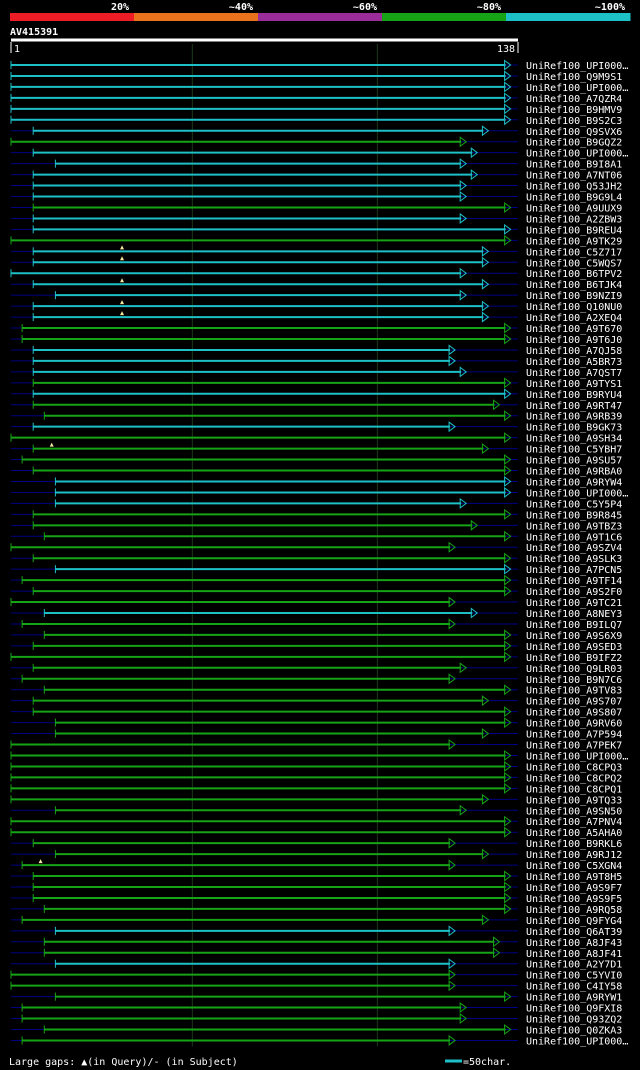 The width and height of the screenshot is (640, 1070). What do you see at coordinates (574, 198) in the screenshot?
I see `hit-label: UniRef100_B9G9L4` at bounding box center [574, 198].